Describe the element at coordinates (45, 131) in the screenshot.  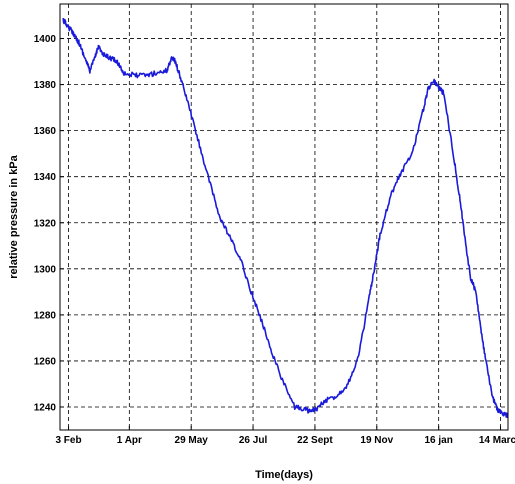
I see `y-tick-label: 1360` at that location.